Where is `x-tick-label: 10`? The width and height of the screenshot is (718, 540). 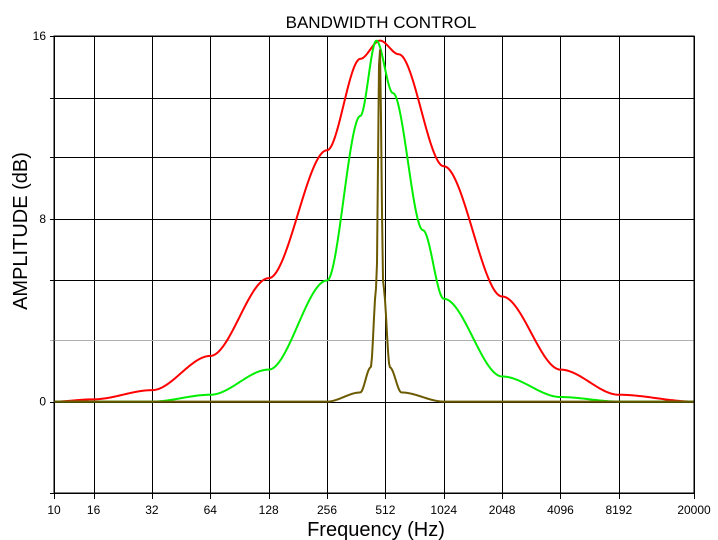
x-tick-label: 10 is located at coordinates (54, 510).